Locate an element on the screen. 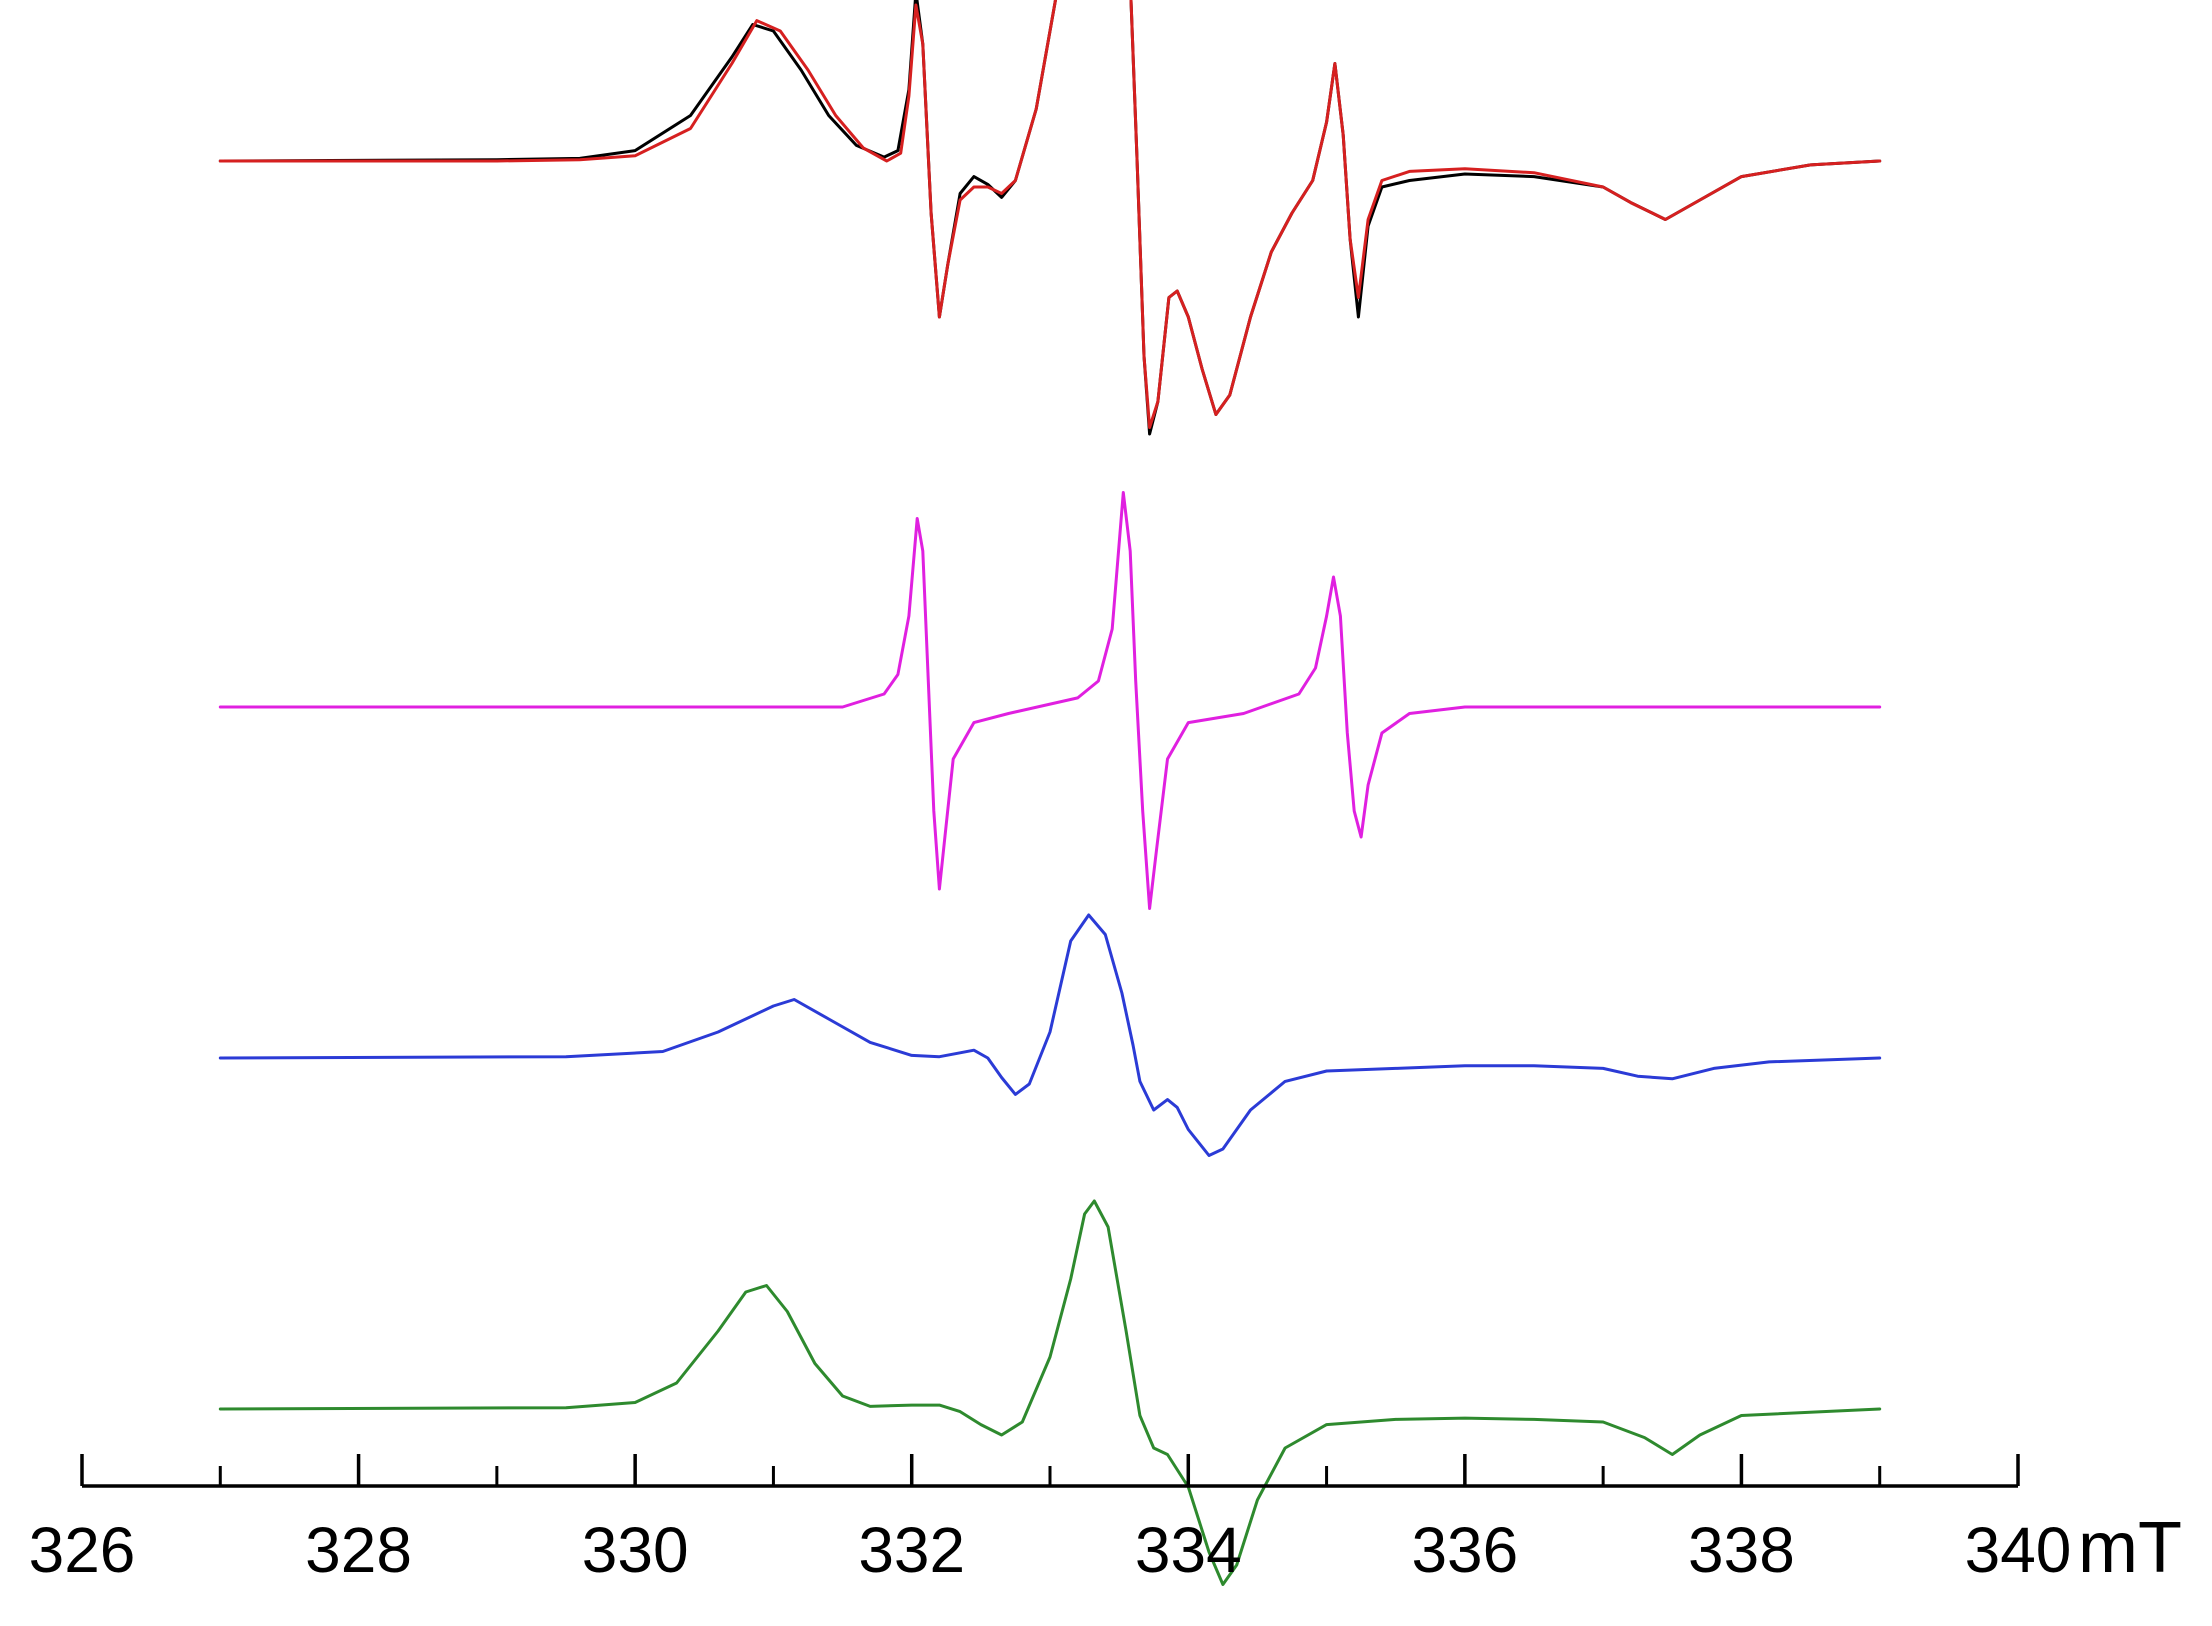  x-tick-label: 326 is located at coordinates (82, 1550).